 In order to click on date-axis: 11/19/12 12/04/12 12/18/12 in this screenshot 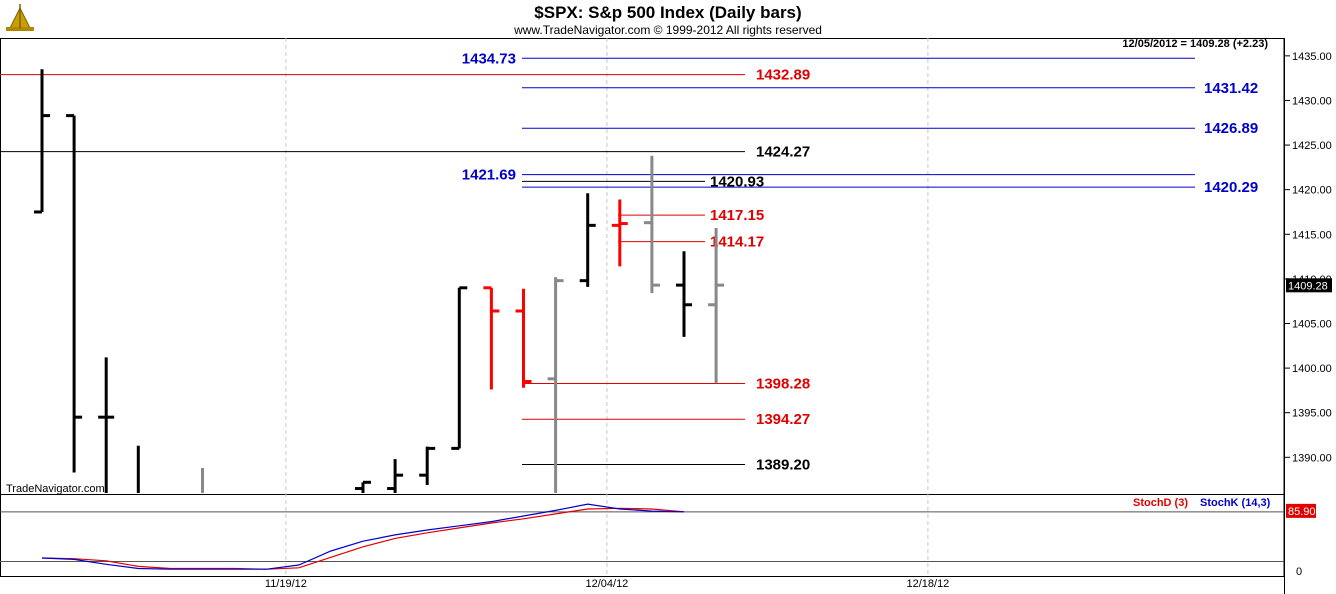, I will do `click(607, 584)`.